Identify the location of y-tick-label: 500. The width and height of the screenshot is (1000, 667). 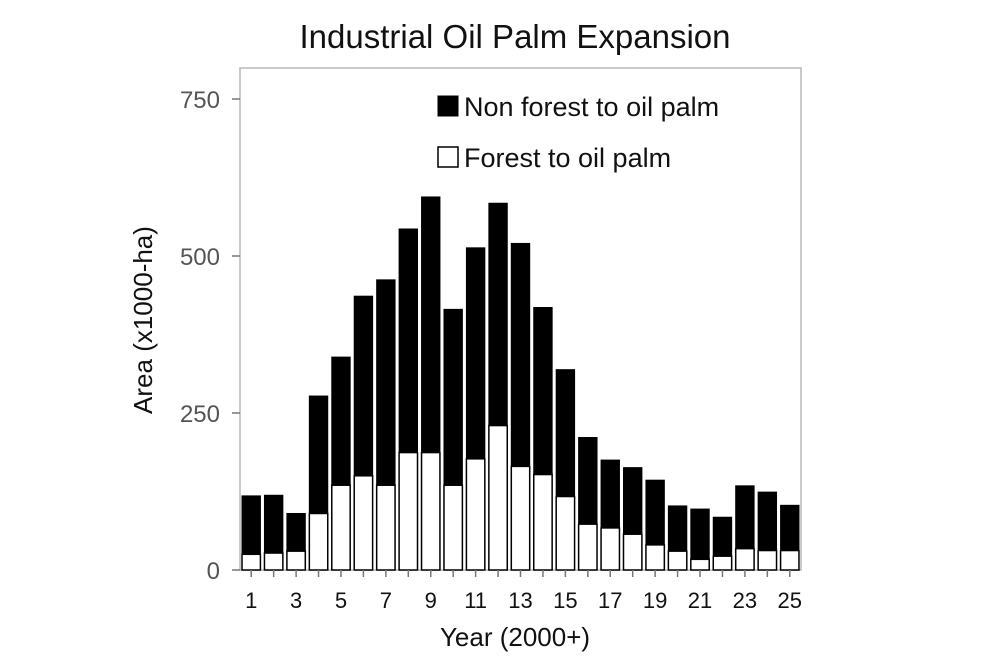
(200, 257).